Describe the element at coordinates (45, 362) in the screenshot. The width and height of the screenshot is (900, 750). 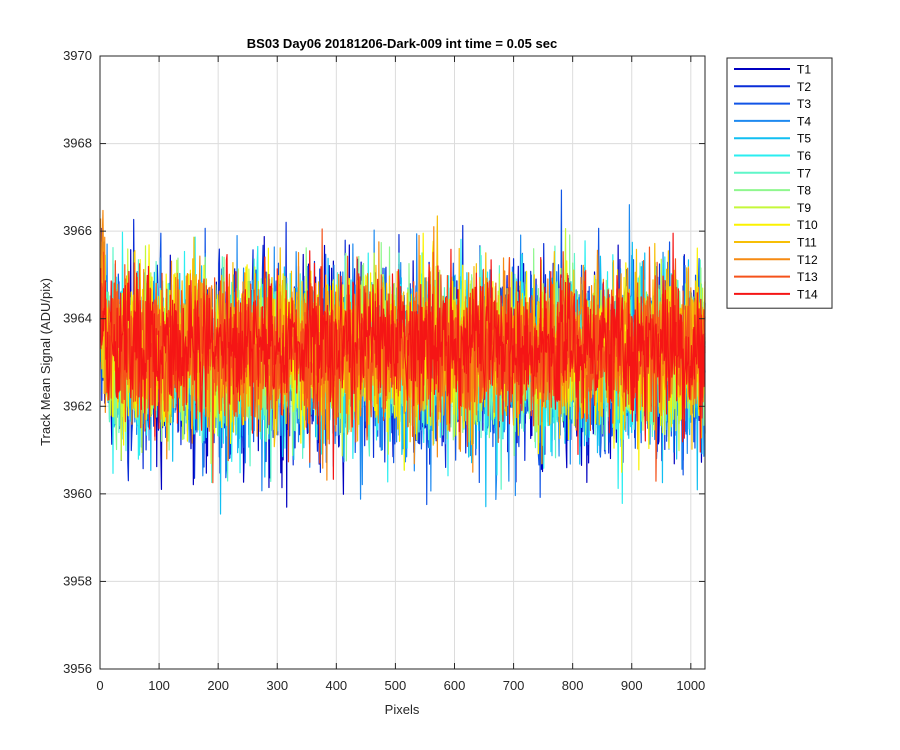
I see `y-axis-label: Track Mean Signal (ADU/pix)` at that location.